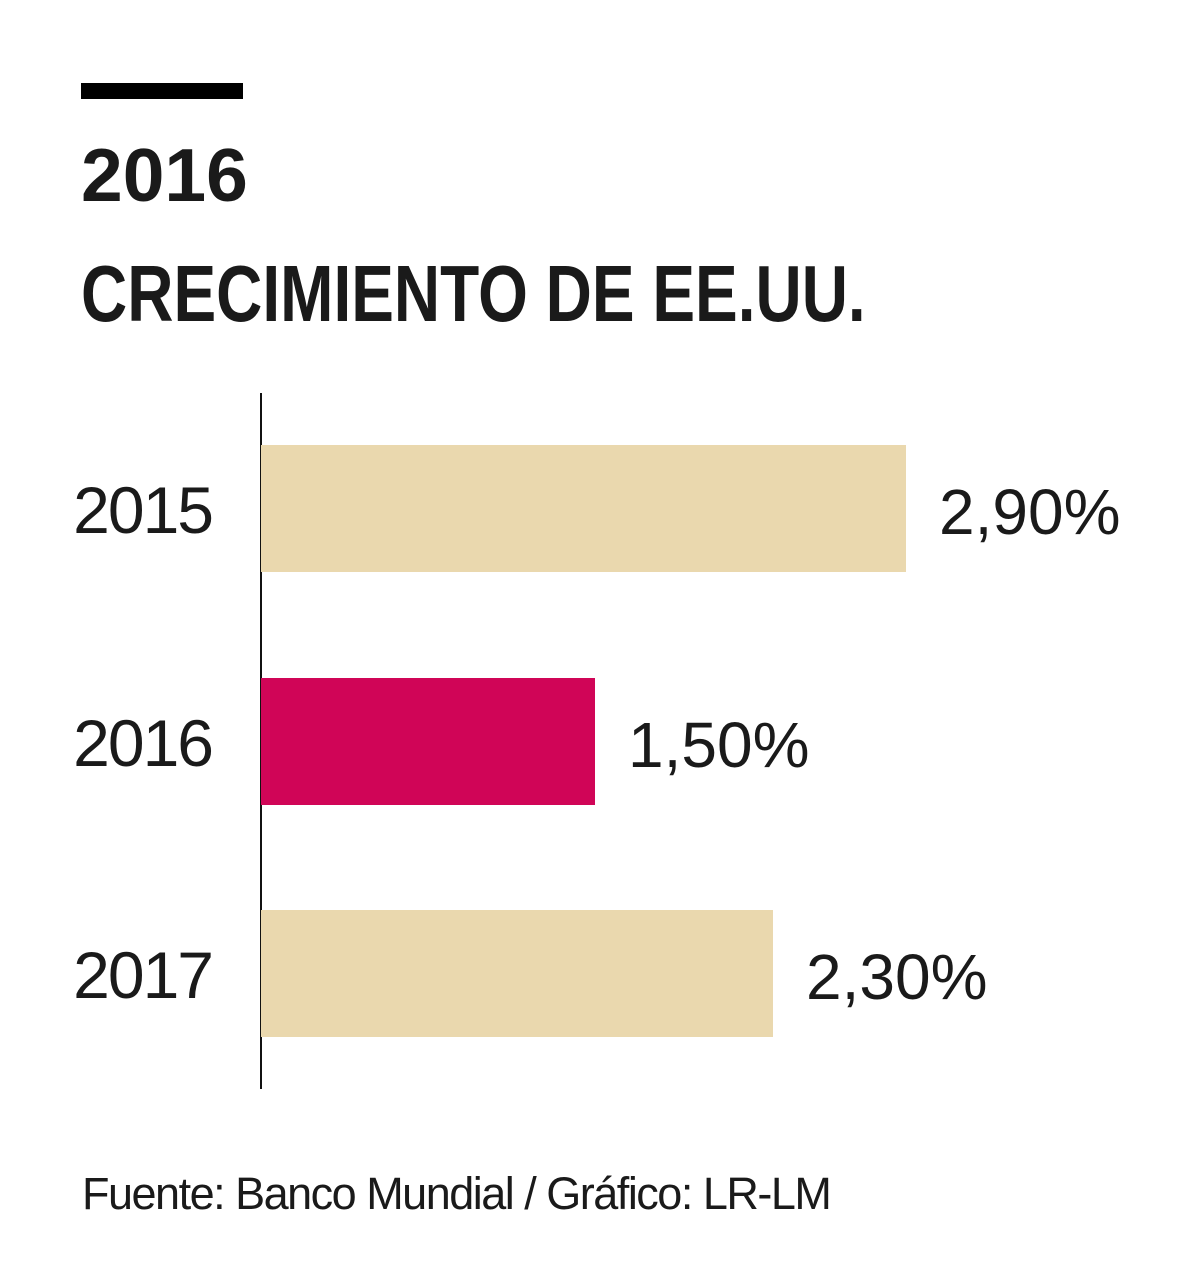 This screenshot has width=1200, height=1282. Describe the element at coordinates (897, 976) in the screenshot. I see `value-label-2017: 2,30%` at that location.